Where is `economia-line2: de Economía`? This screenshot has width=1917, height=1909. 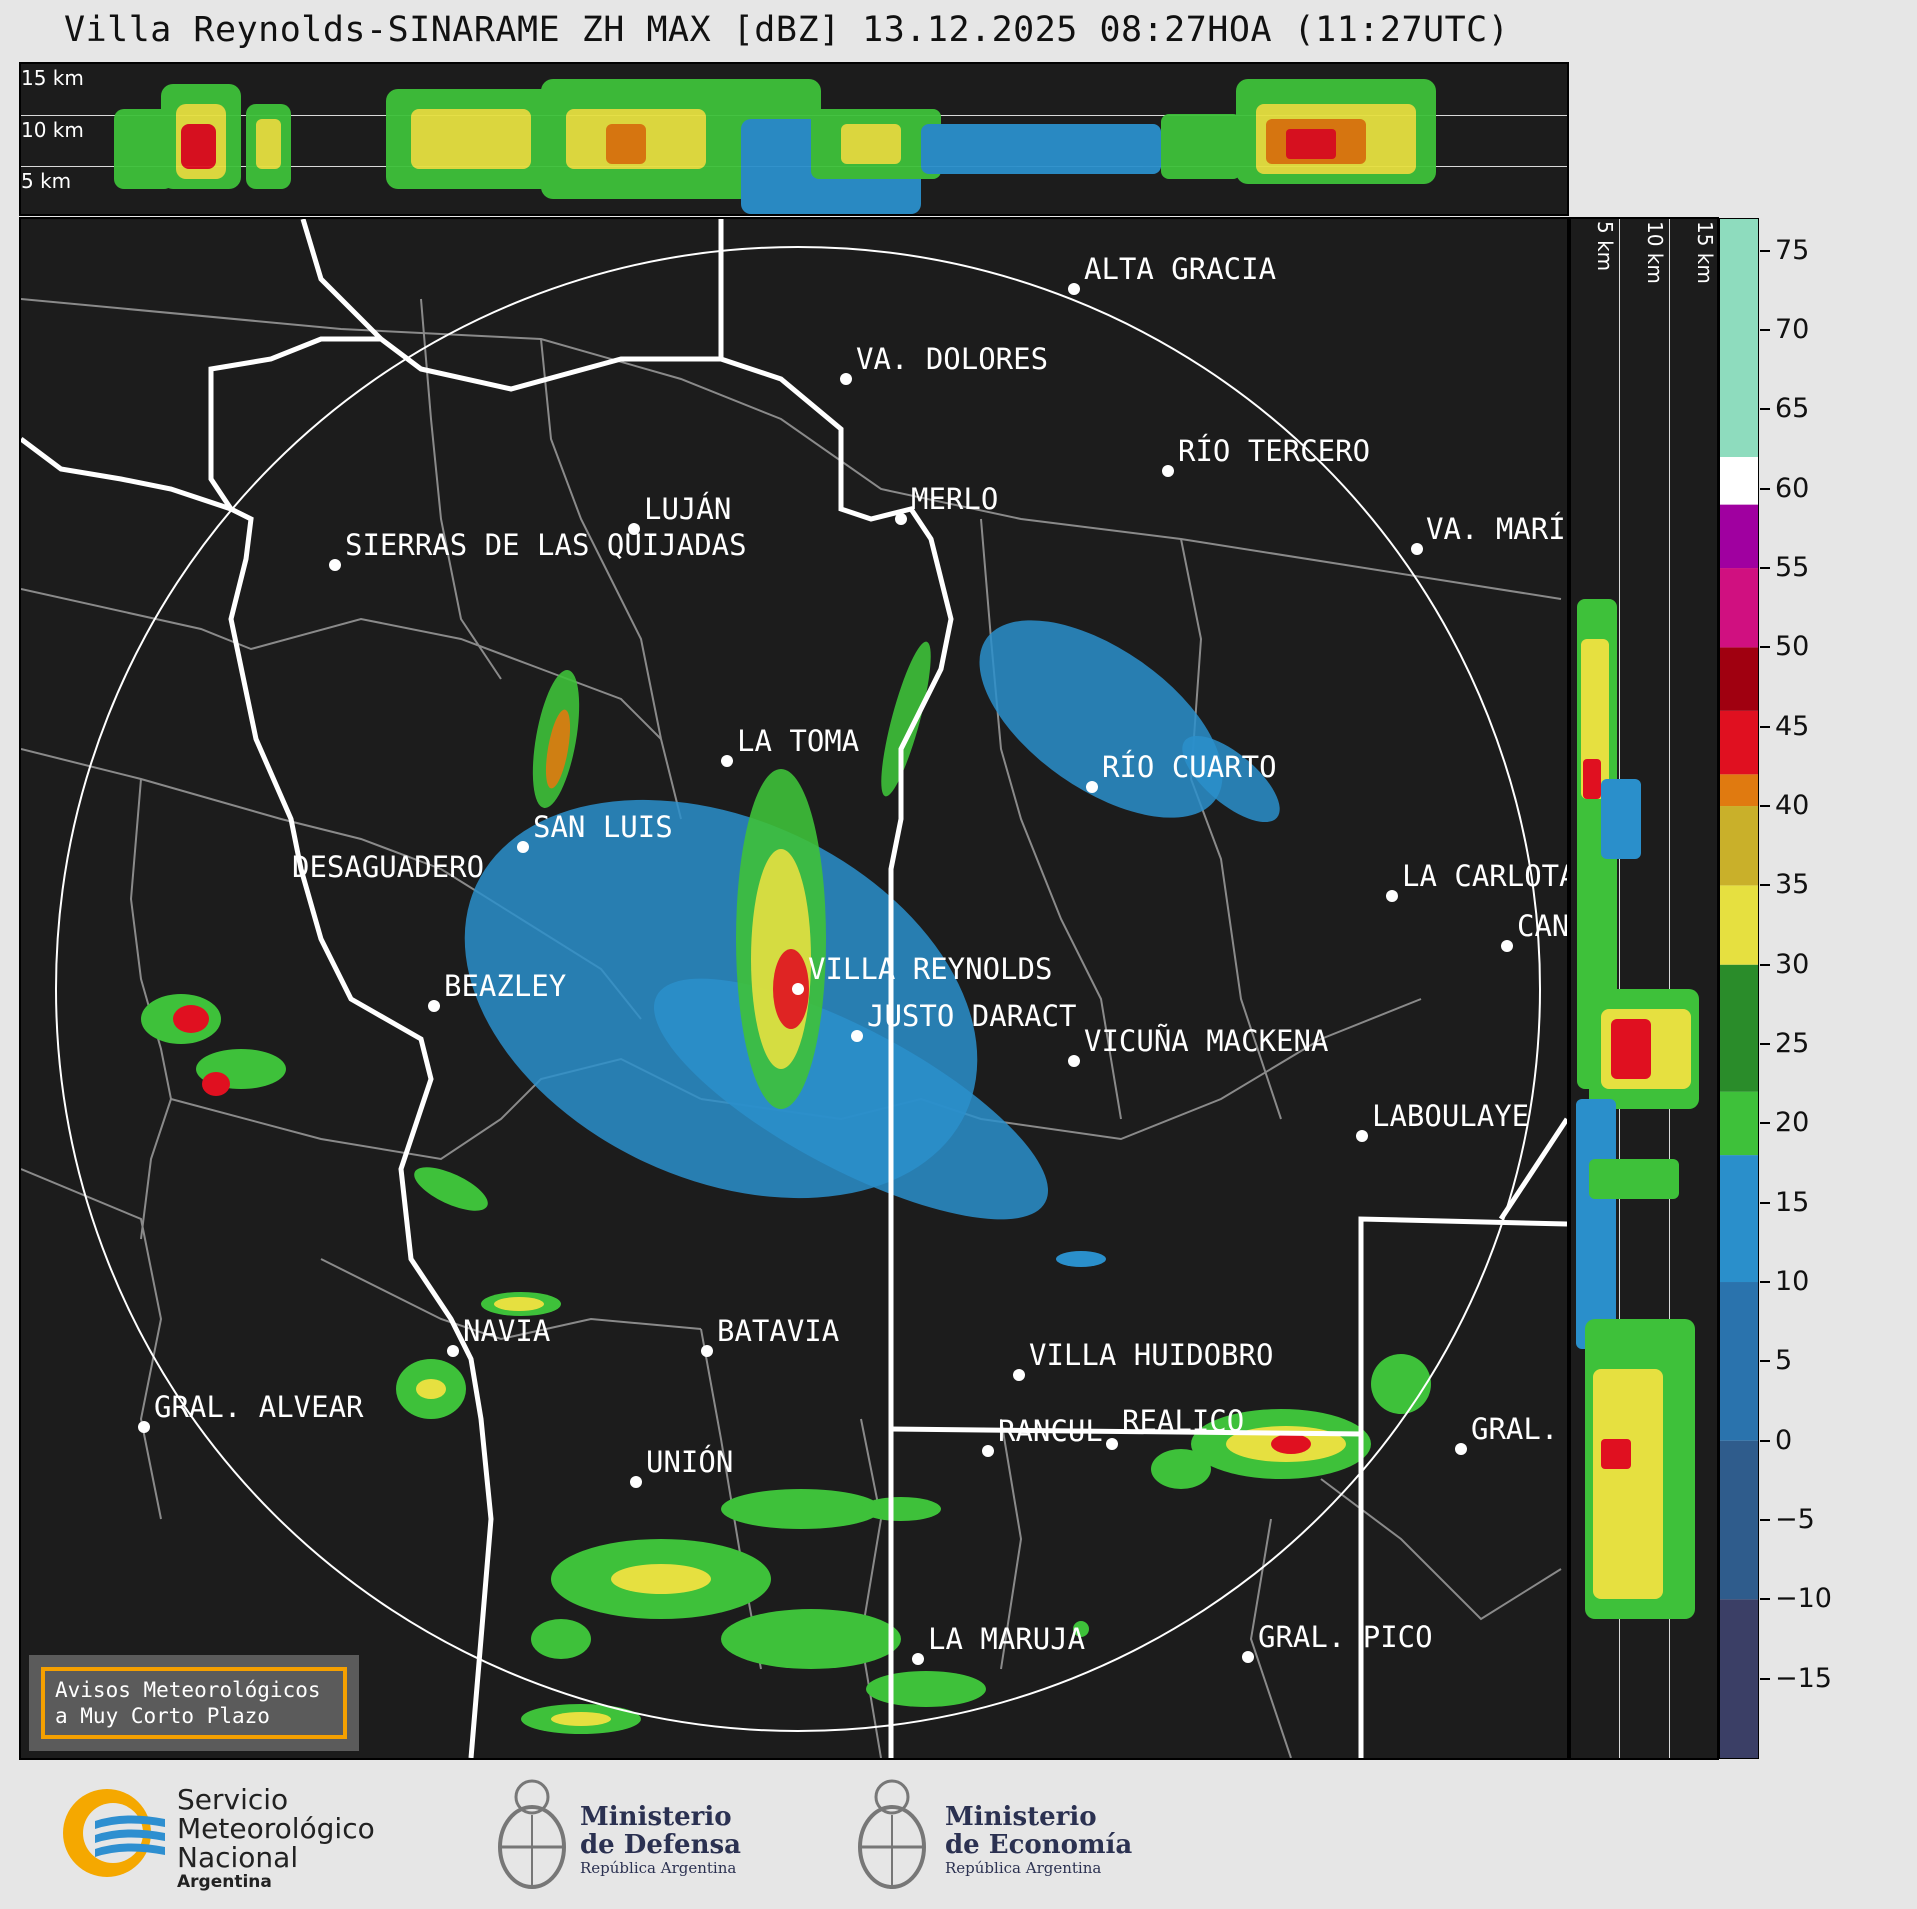 economia-line2: de Economía is located at coordinates (1039, 1845).